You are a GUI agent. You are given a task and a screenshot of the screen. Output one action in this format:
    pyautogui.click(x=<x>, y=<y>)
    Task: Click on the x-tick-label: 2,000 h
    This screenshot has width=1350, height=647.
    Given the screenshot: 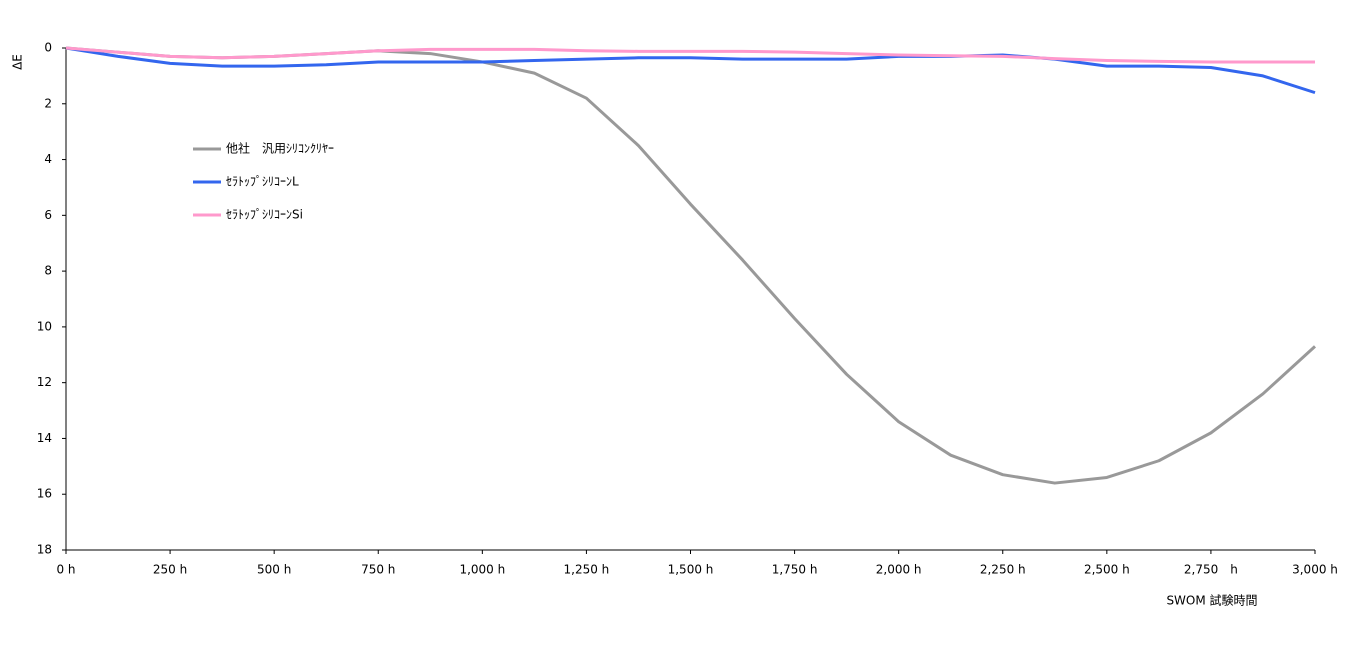 What is the action you would take?
    pyautogui.click(x=899, y=570)
    